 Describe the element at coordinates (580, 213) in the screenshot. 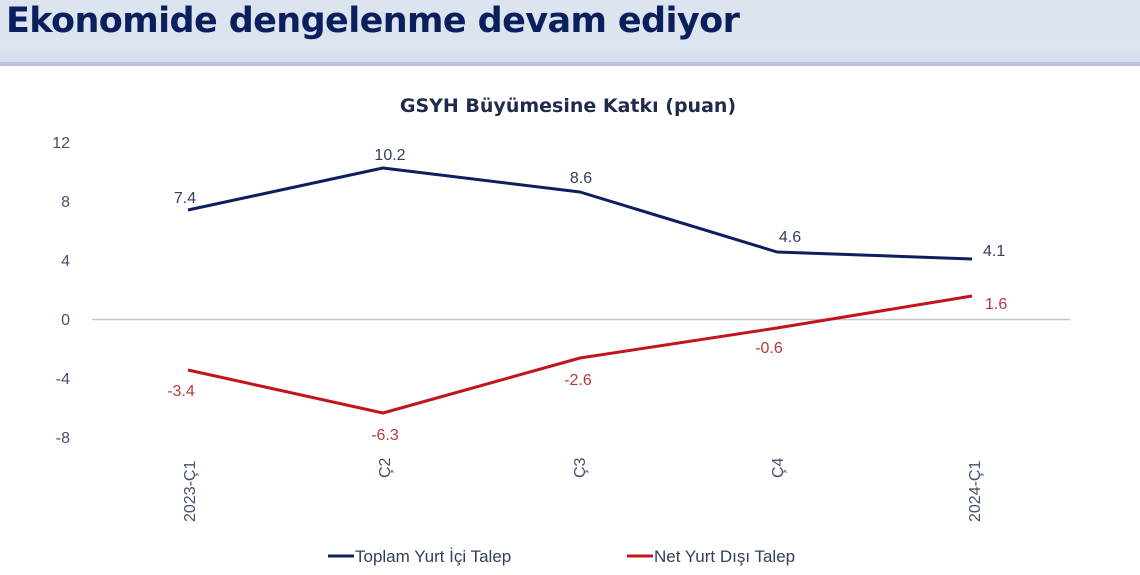

I see `series-line-domestic-demand` at that location.